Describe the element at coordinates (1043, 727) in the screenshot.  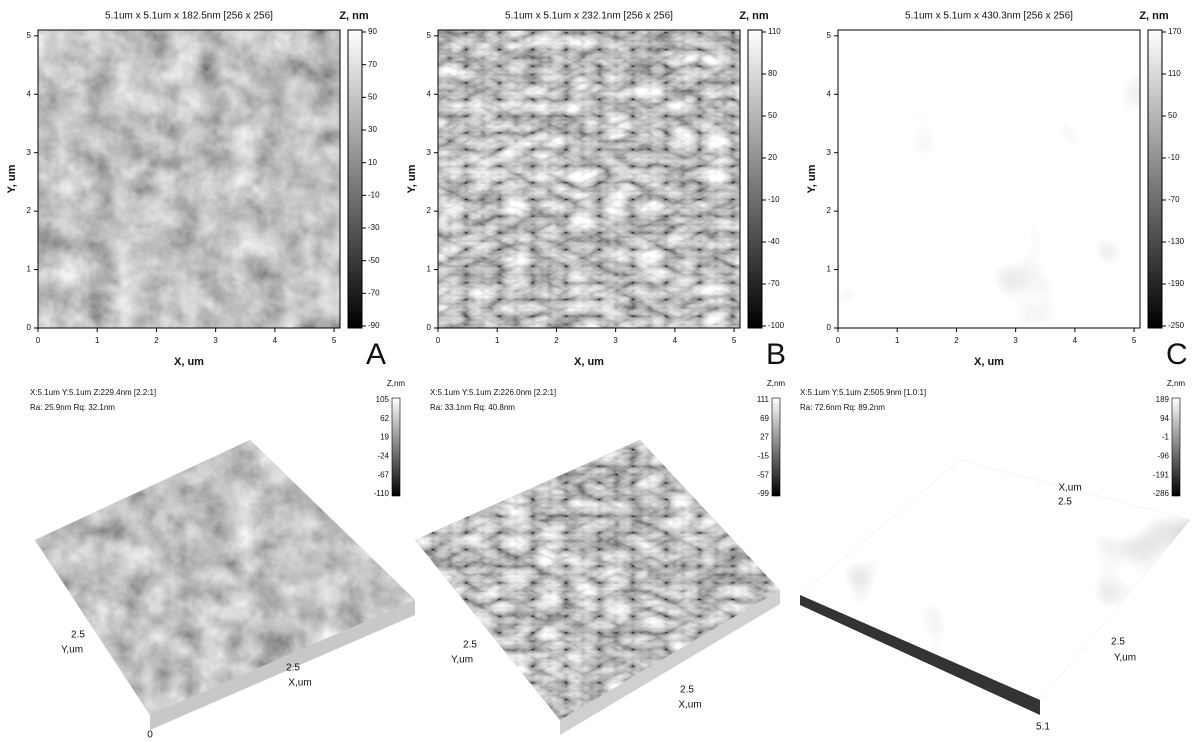
I see `view3d-axis-label: 5.1` at that location.